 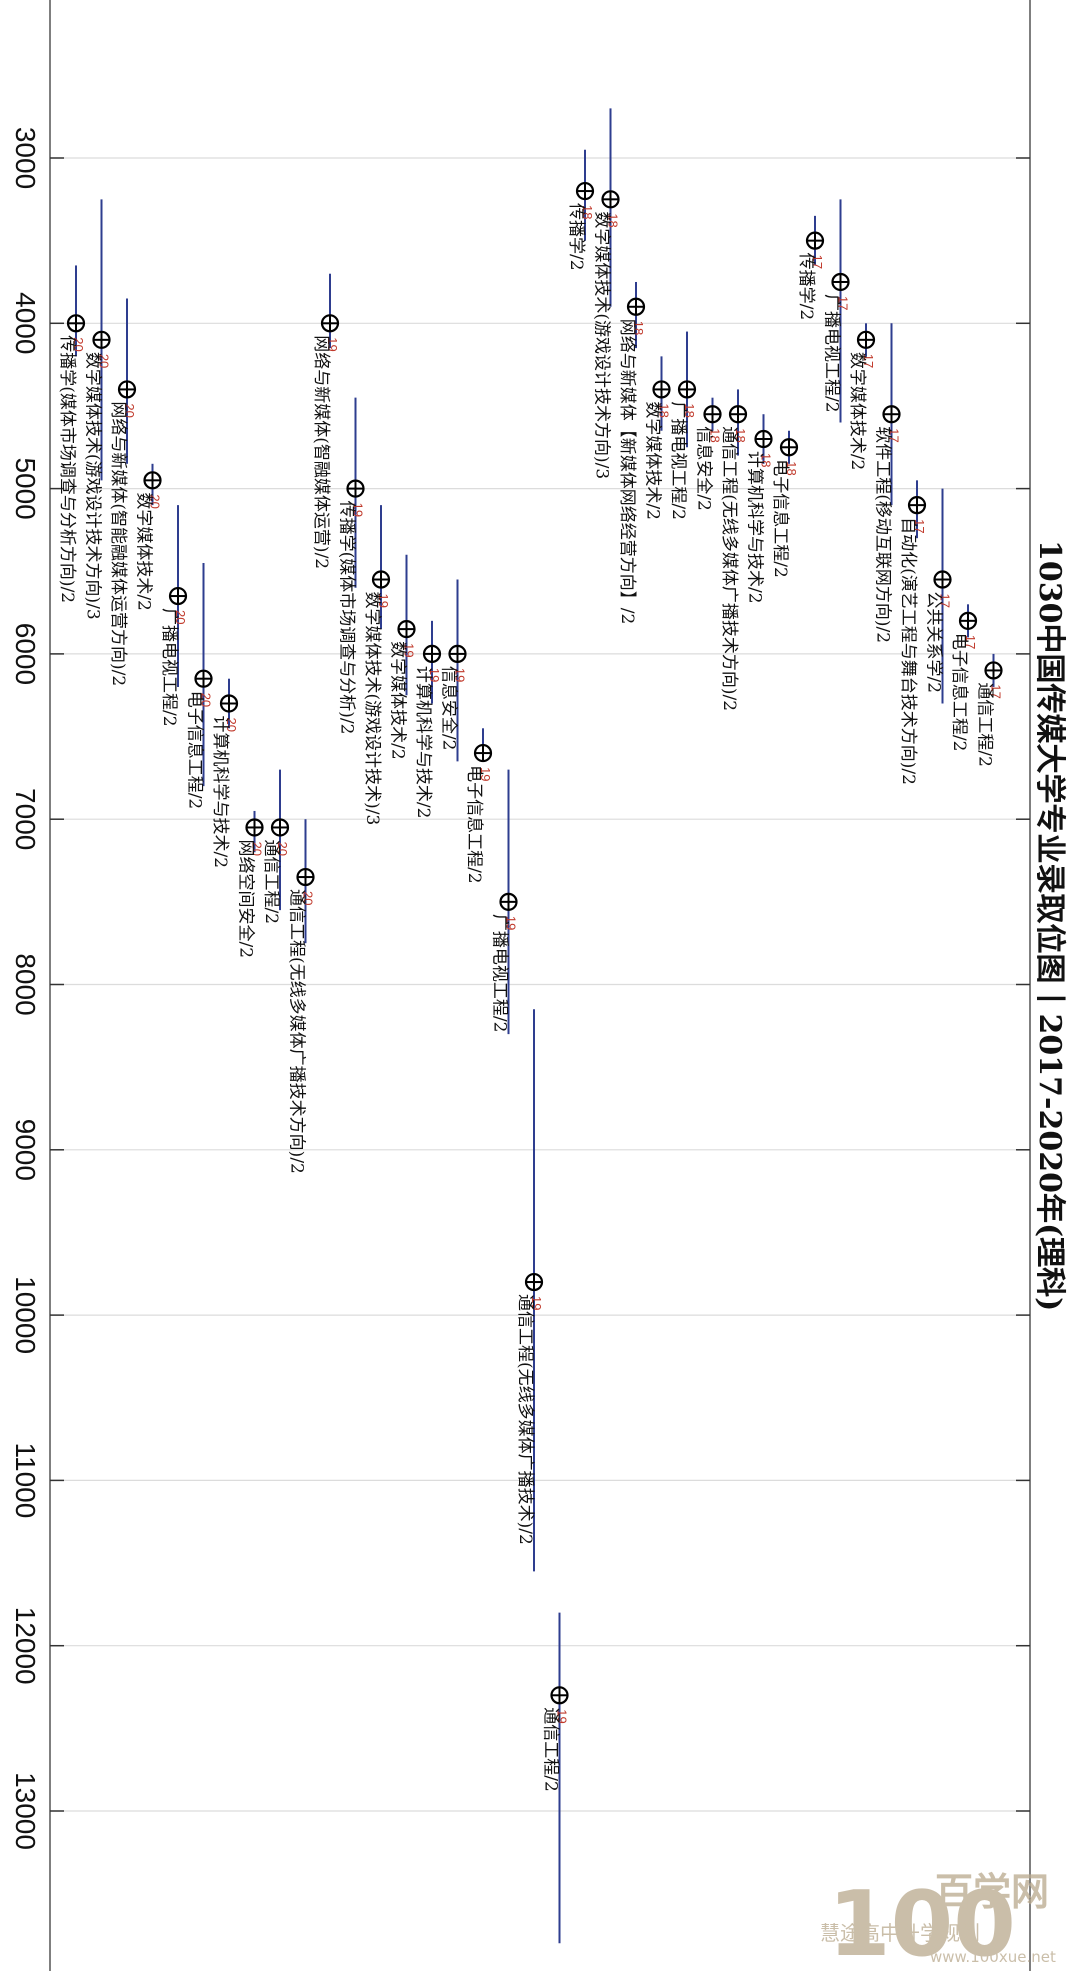 I want to click on y-tick-label: 11000, so click(x=25, y=1481).